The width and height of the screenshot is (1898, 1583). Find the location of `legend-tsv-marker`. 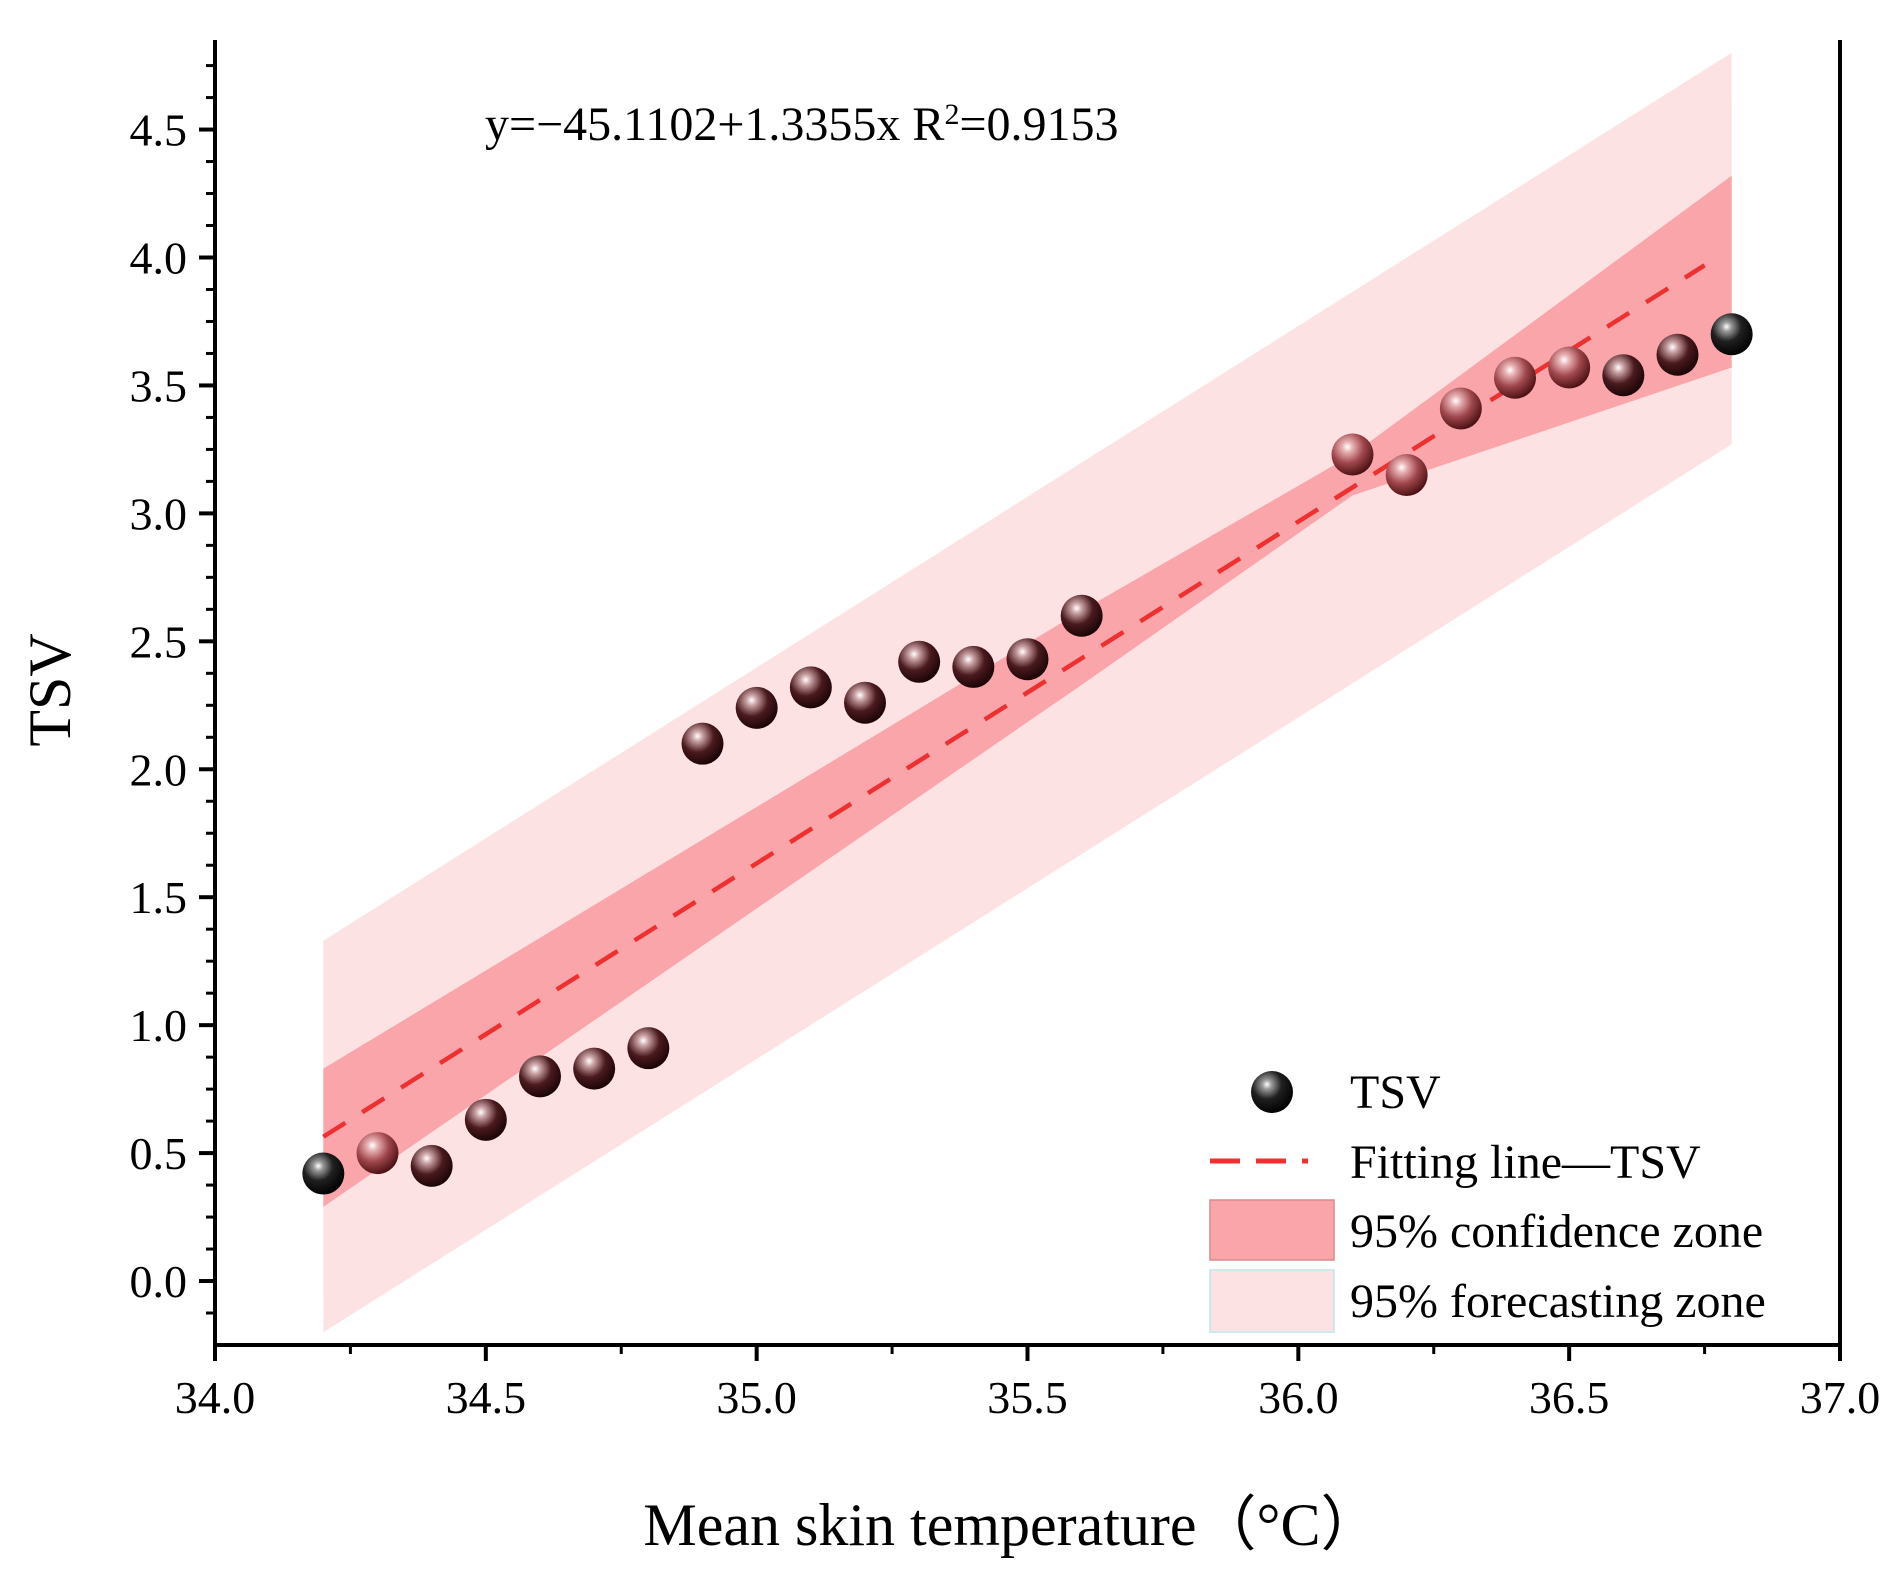

legend-tsv-marker is located at coordinates (1272, 1092).